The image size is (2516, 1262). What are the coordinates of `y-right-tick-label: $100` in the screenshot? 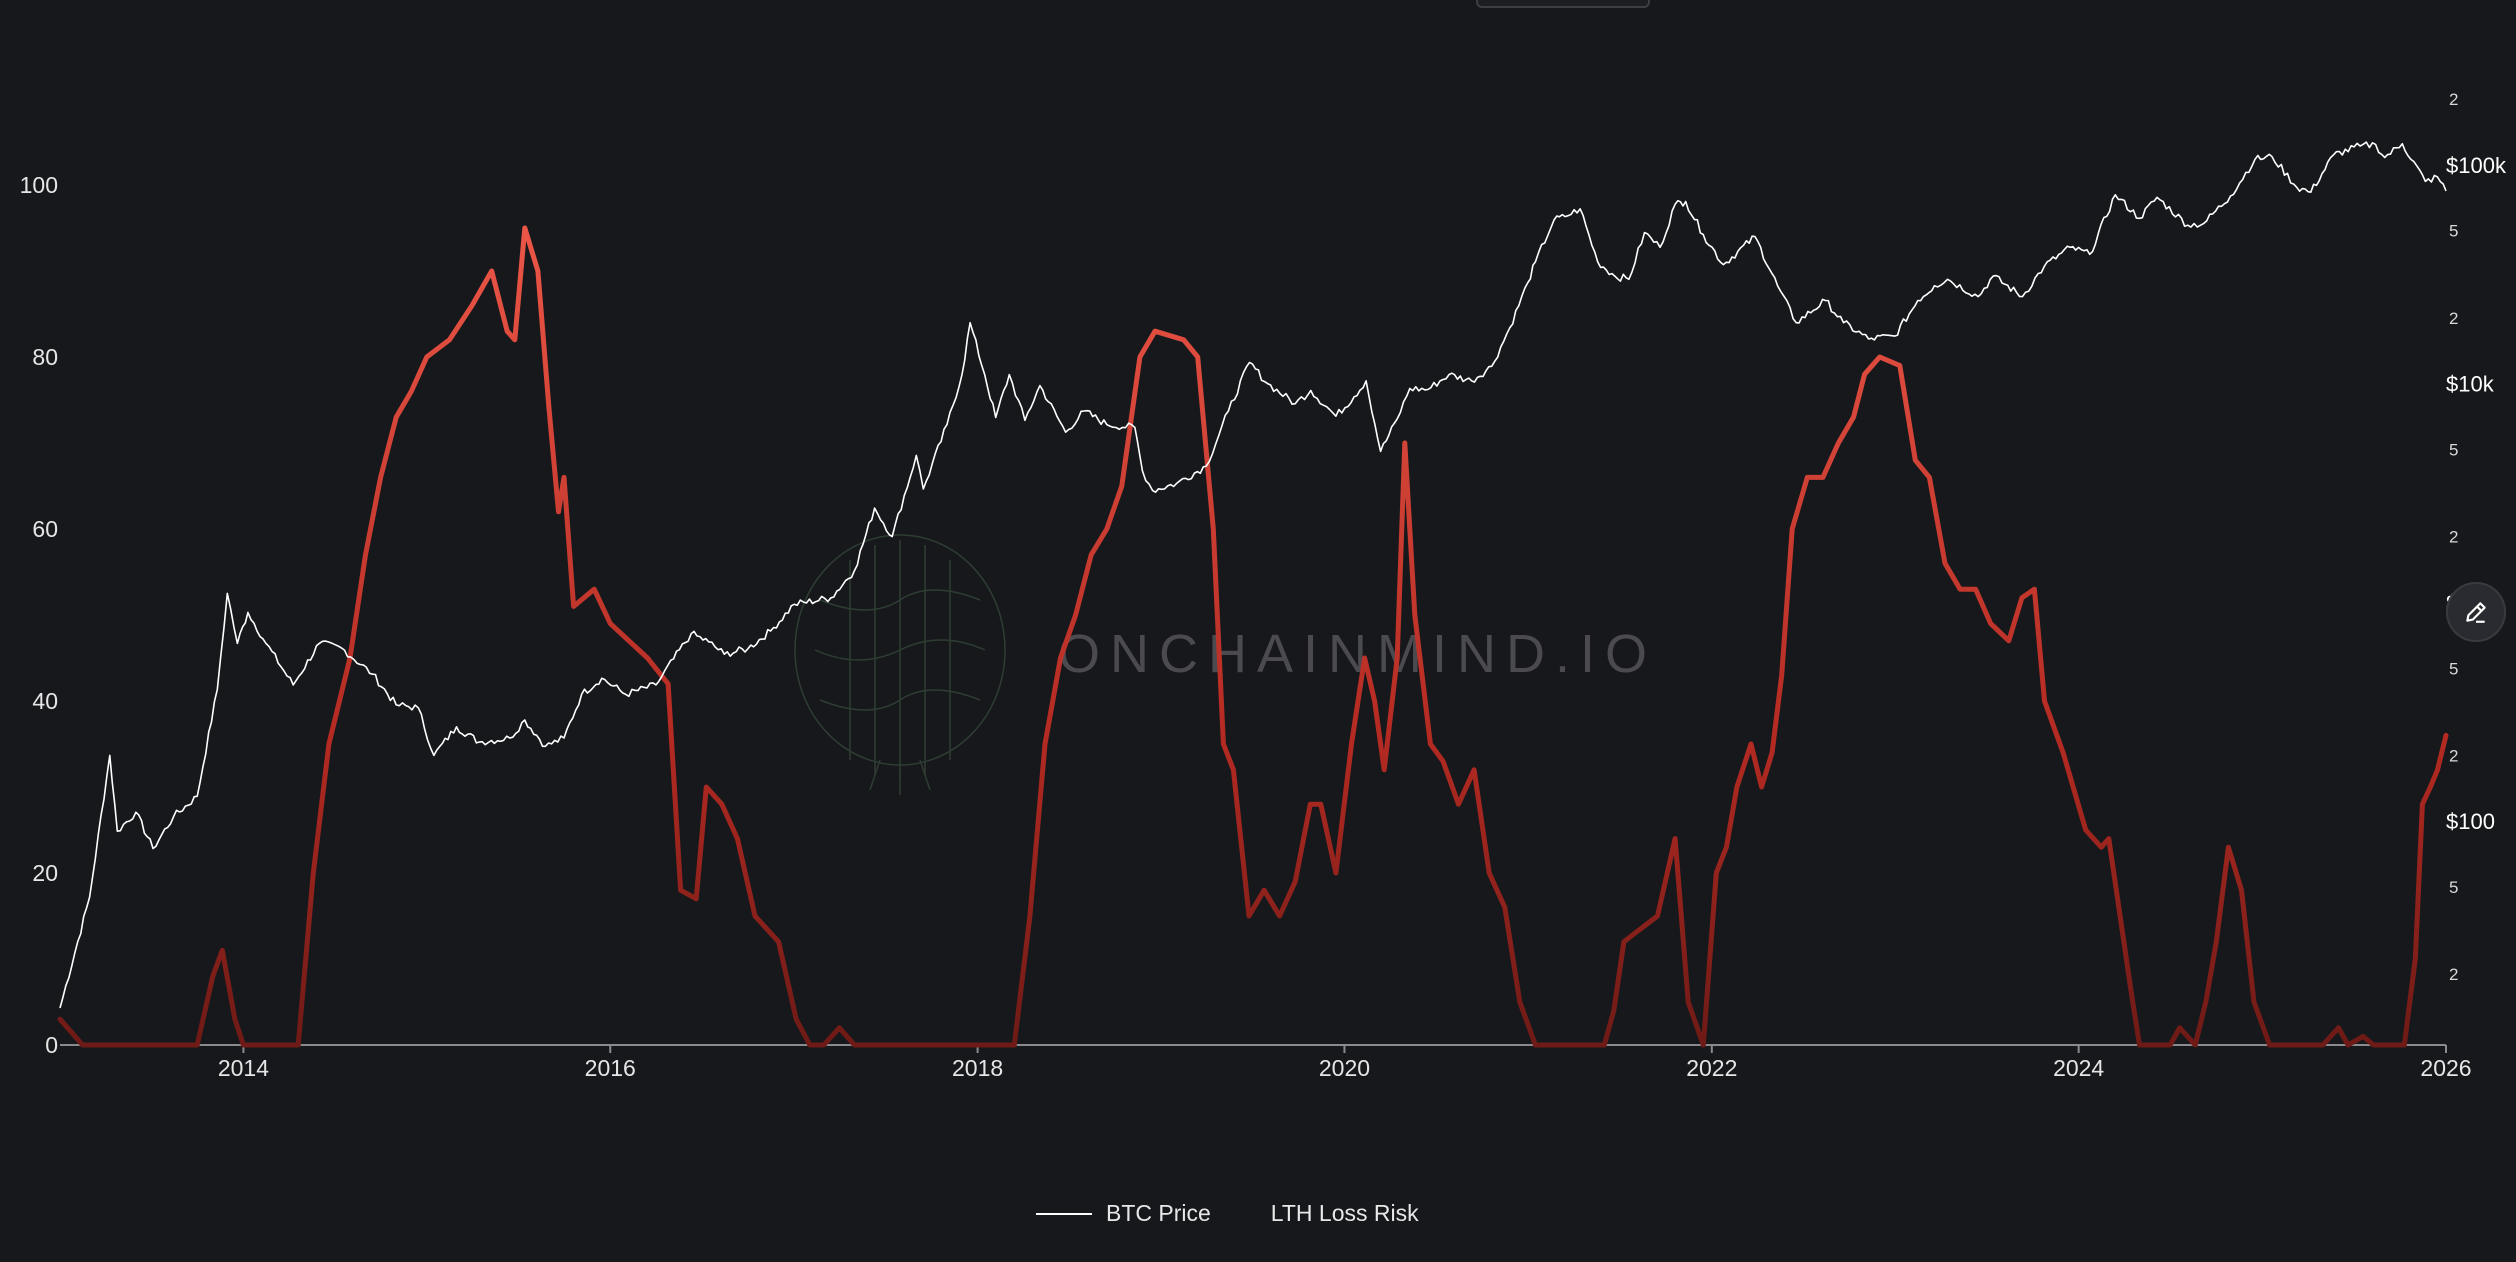 It's located at (2470, 821).